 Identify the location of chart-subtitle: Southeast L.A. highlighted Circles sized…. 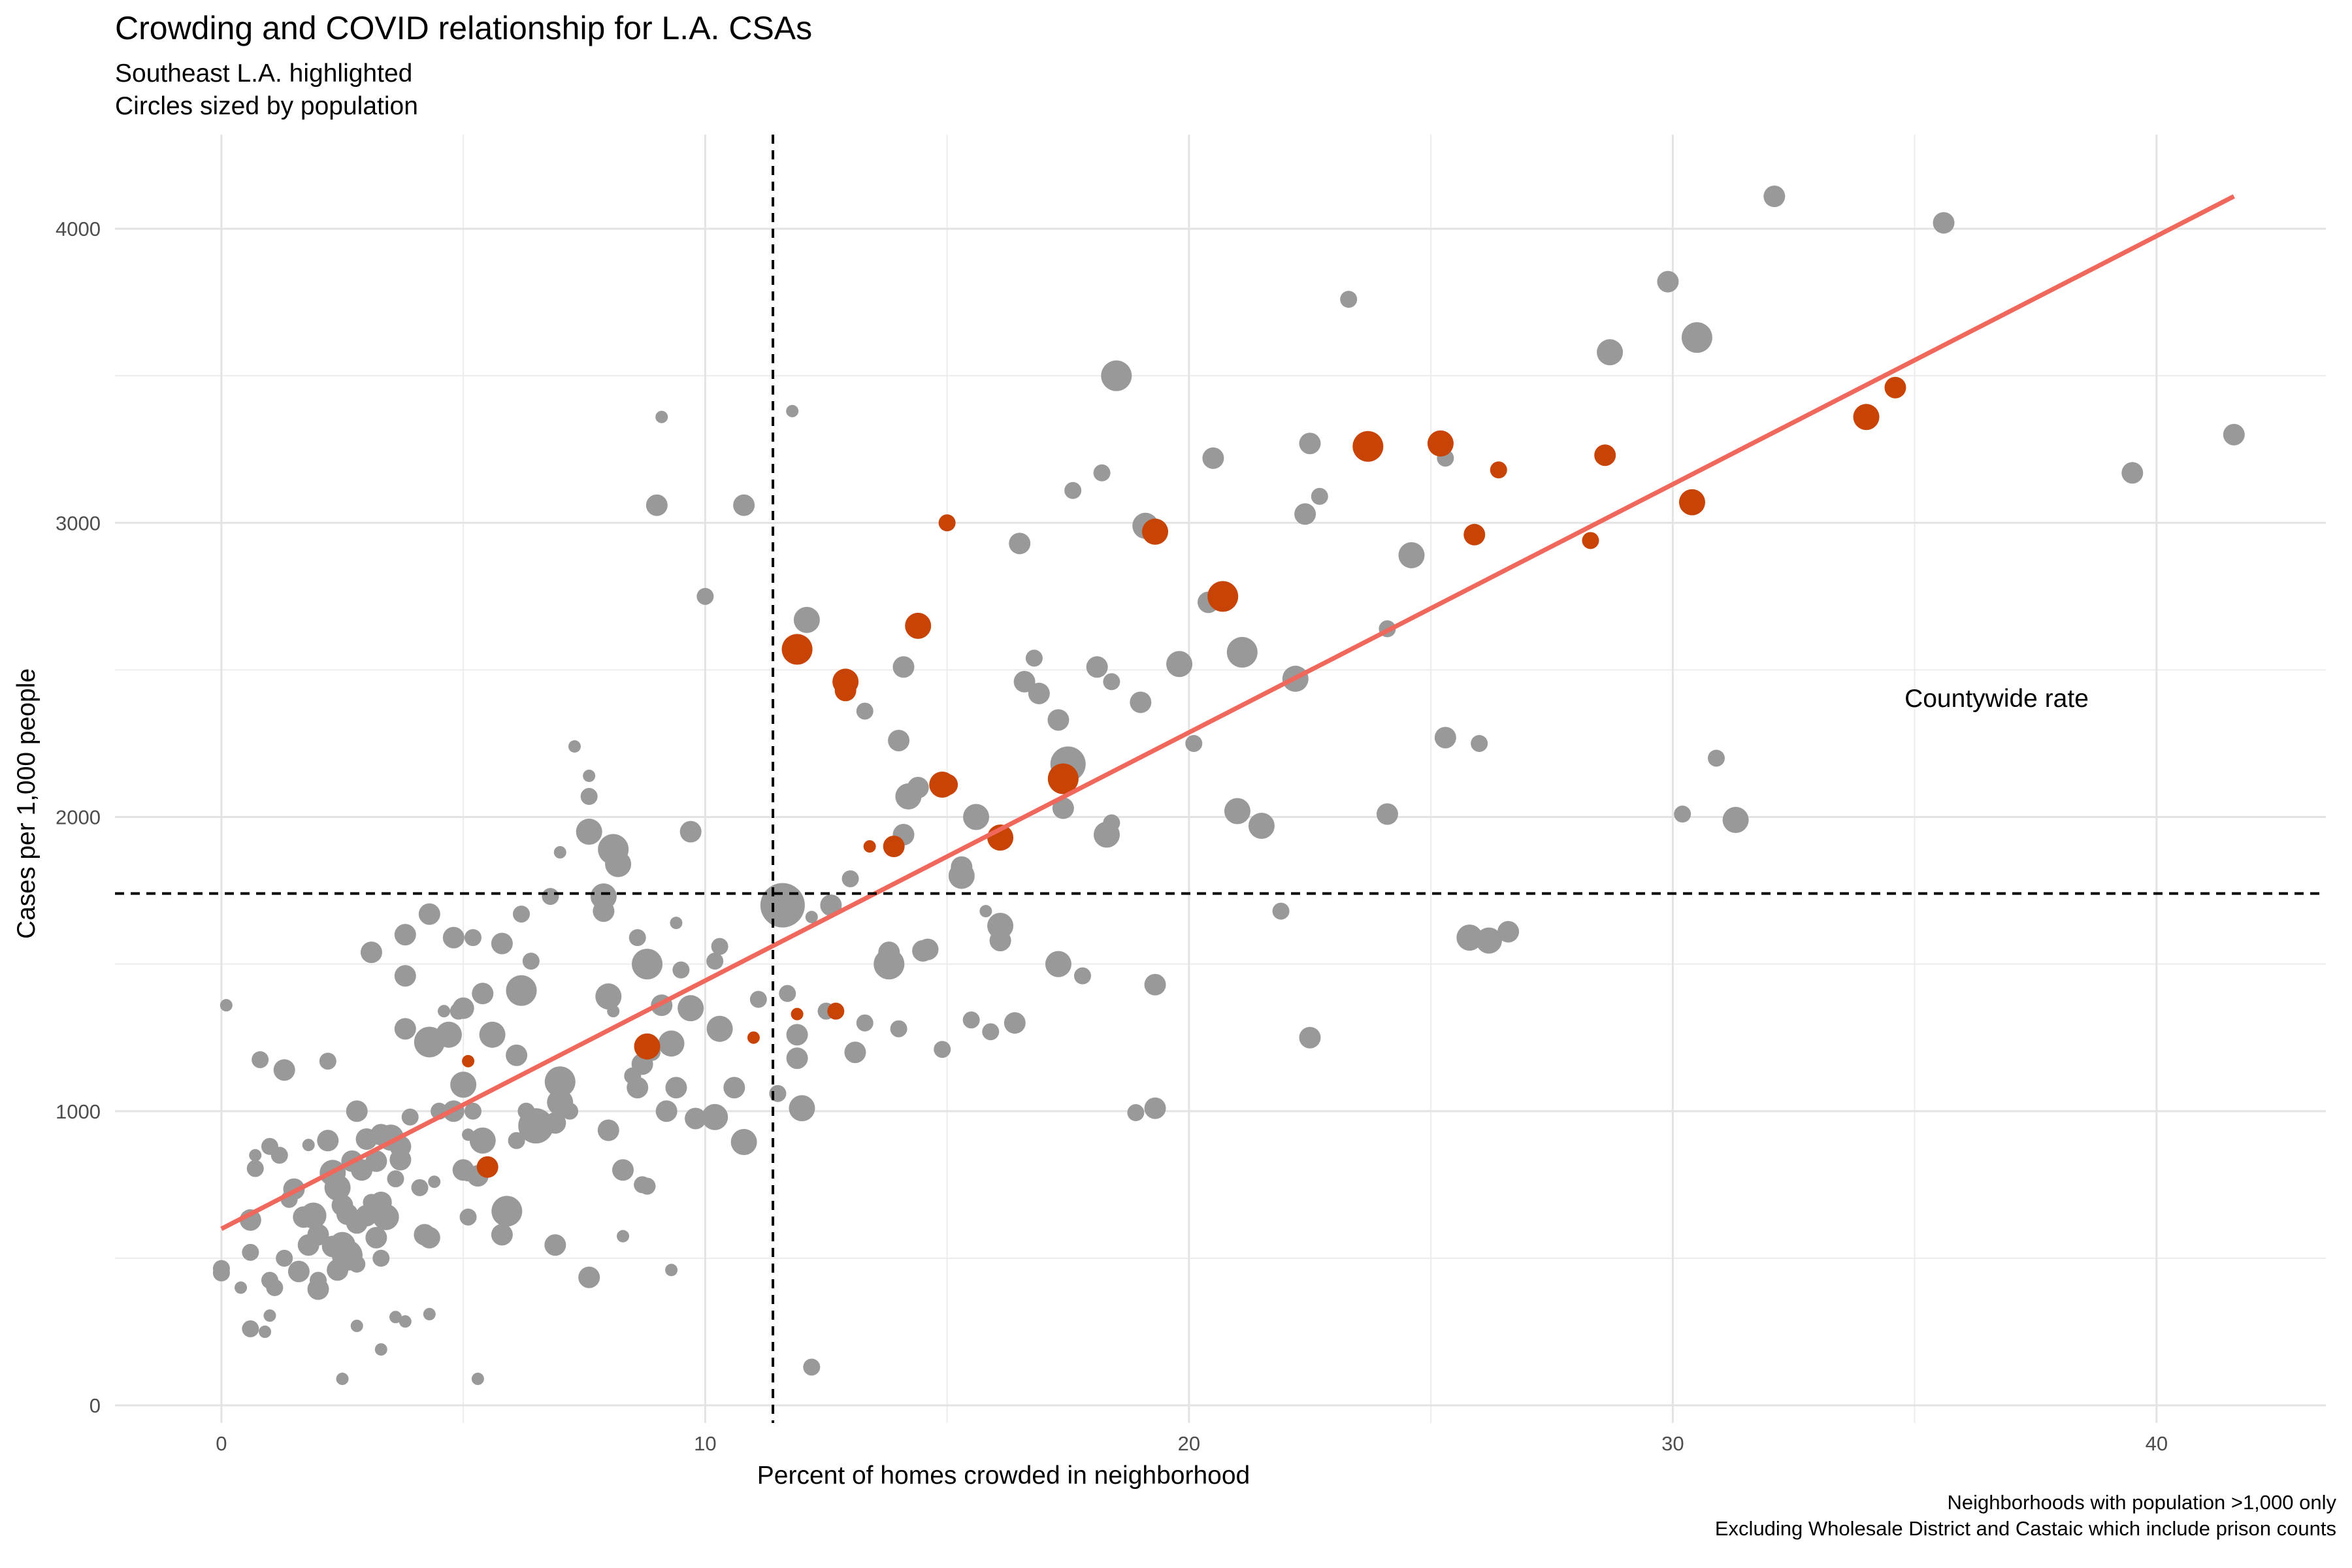
(266, 90).